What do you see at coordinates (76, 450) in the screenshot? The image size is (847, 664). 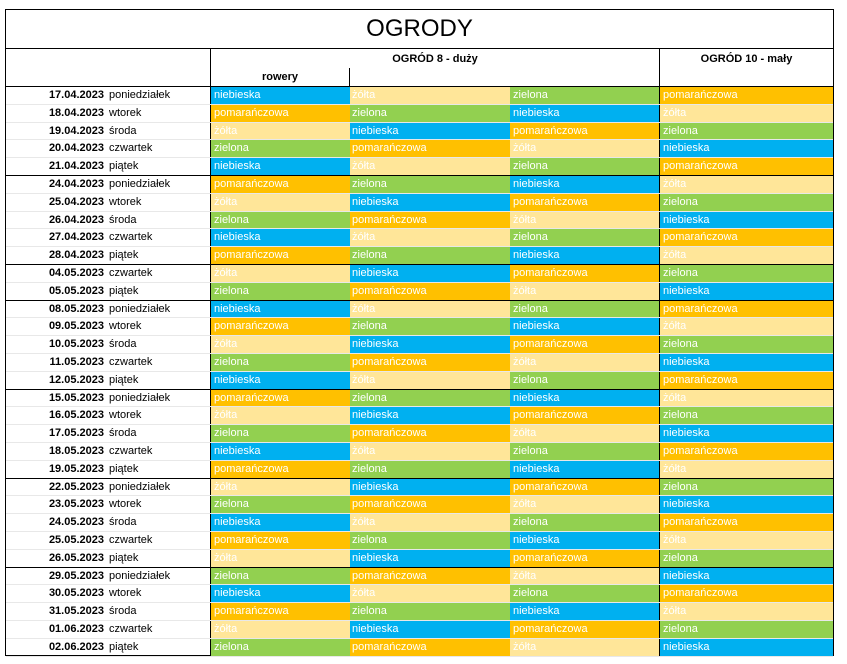 I see `date-cell: 18.05.2023` at bounding box center [76, 450].